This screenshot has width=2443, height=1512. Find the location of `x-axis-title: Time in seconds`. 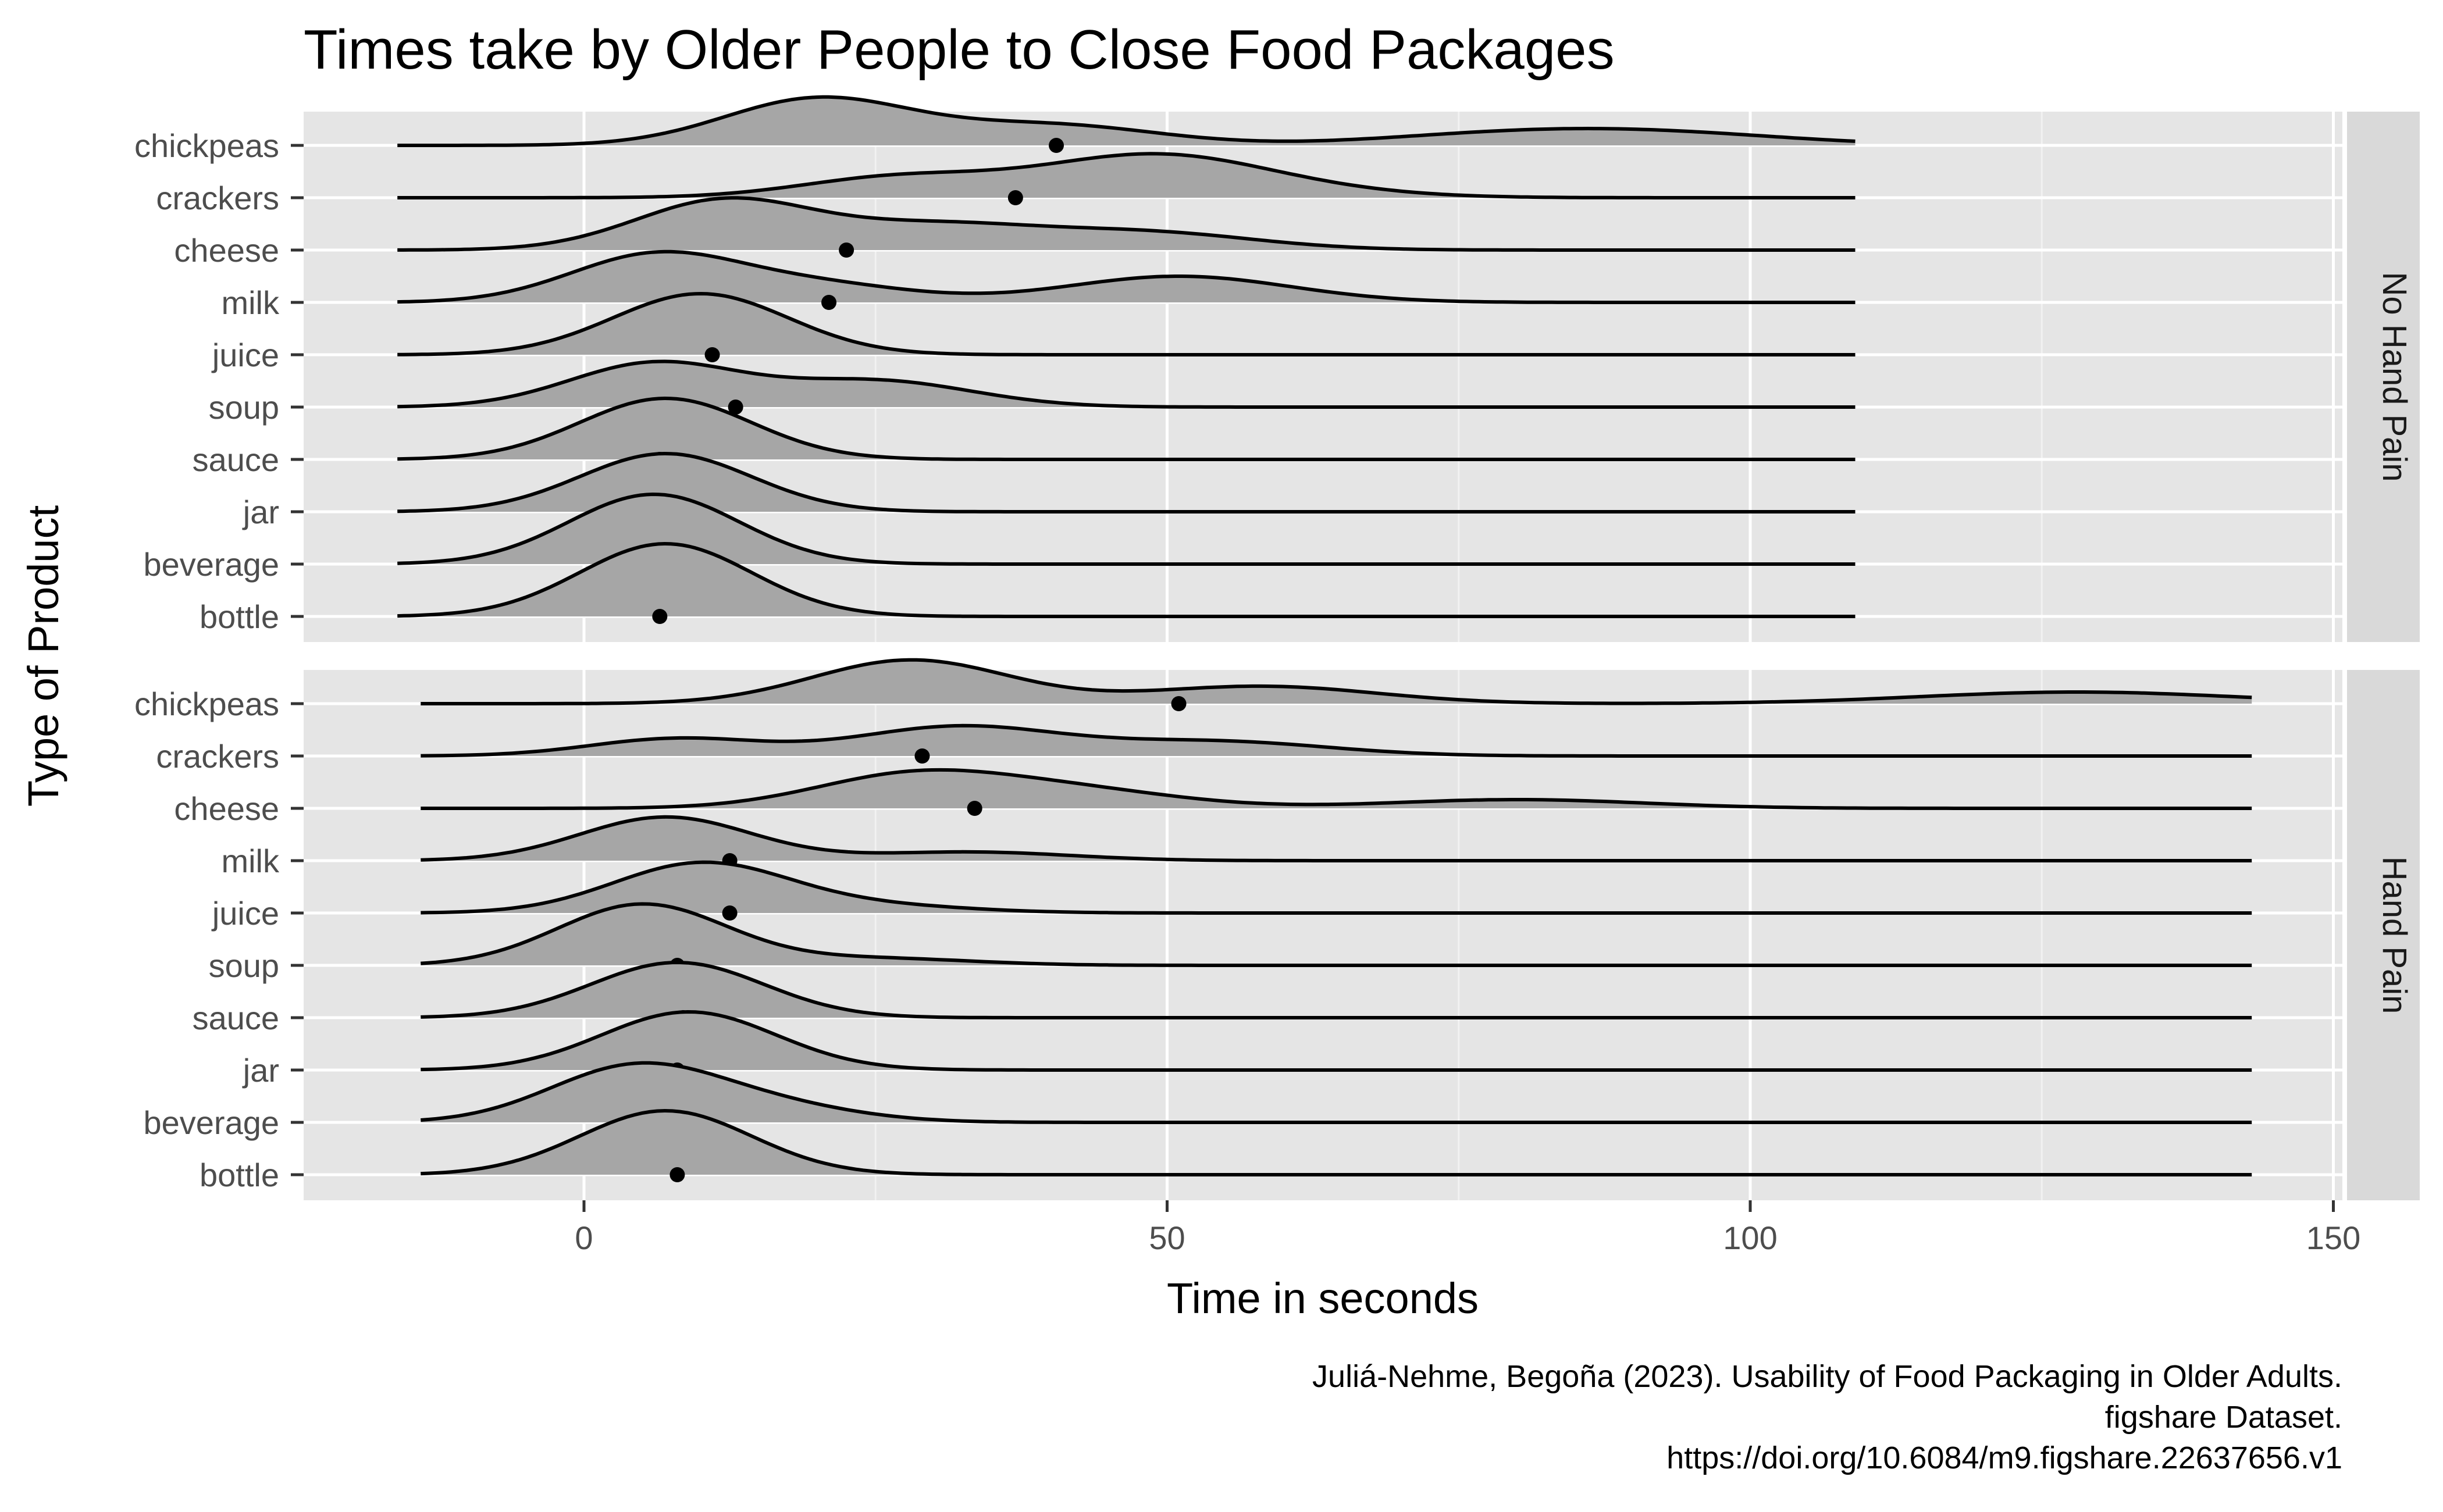

x-axis-title: Time in seconds is located at coordinates (1323, 1298).